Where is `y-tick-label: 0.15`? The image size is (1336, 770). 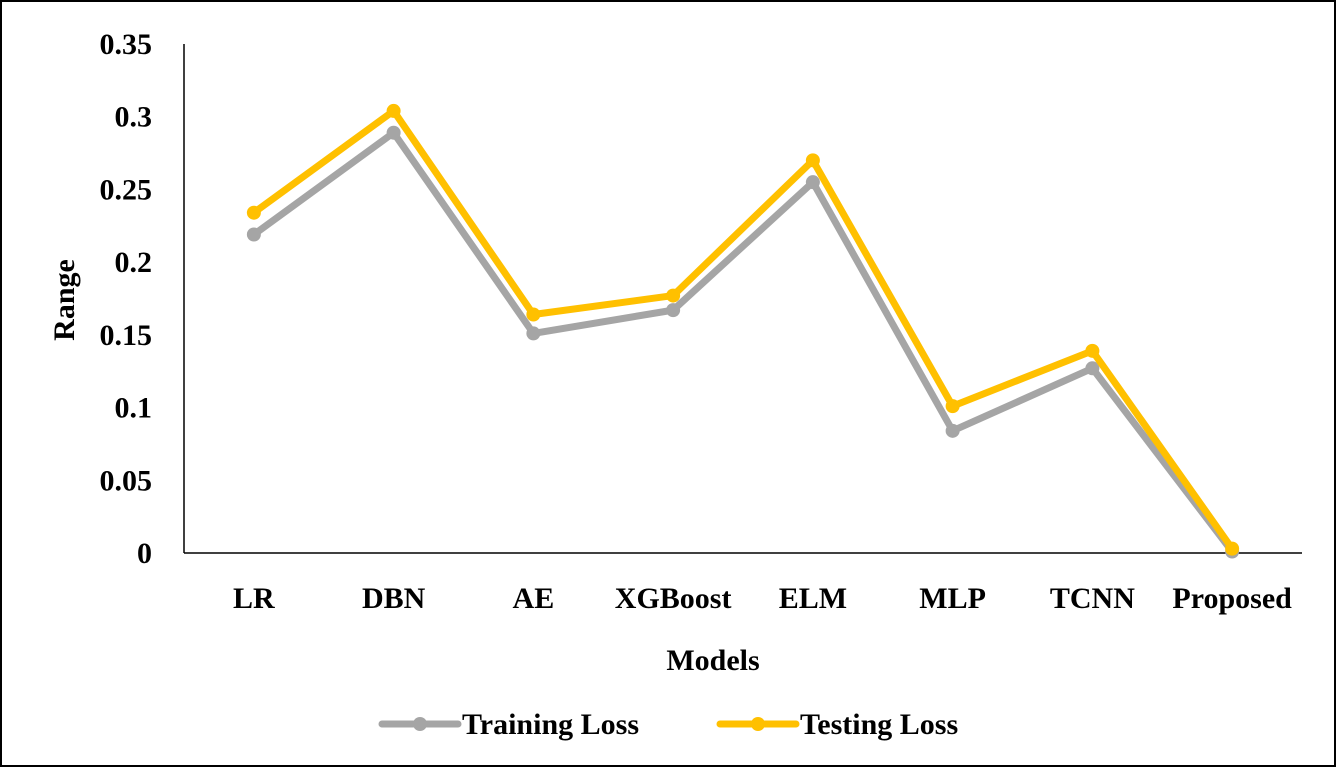
y-tick-label: 0.15 is located at coordinates (126, 335).